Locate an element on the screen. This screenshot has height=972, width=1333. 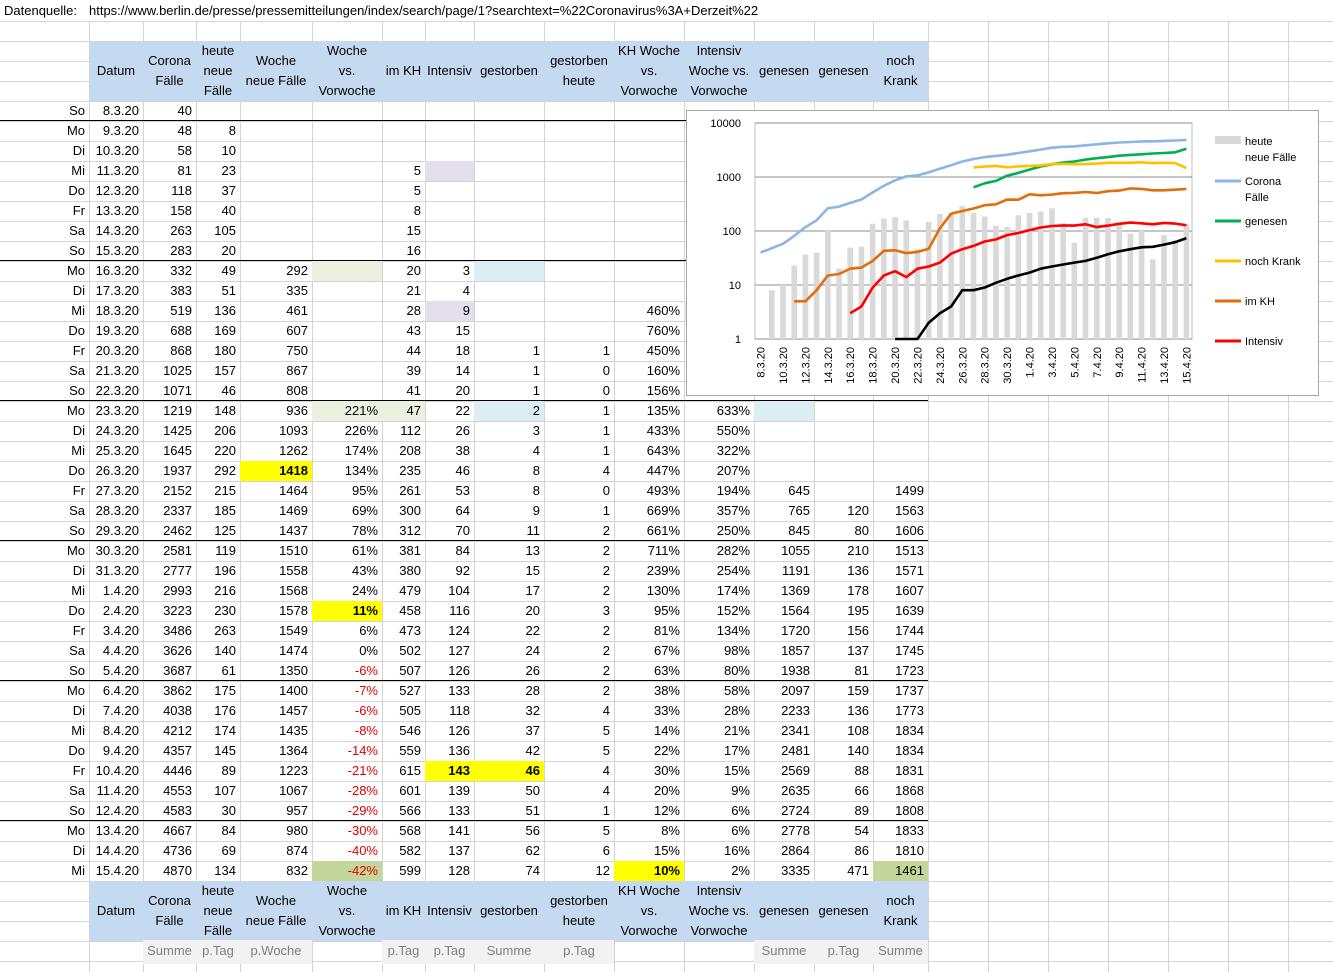
table-cell: 47 is located at coordinates (403, 411).